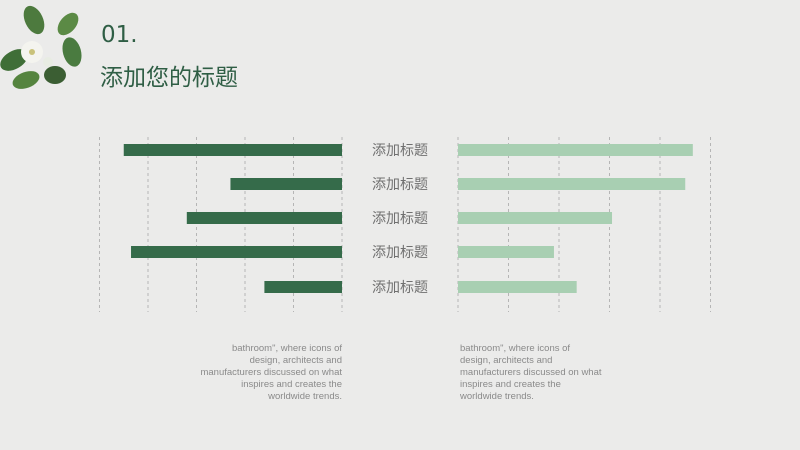 The height and width of the screenshot is (450, 800). Describe the element at coordinates (41, 47) in the screenshot. I see `flower-decoration` at that location.